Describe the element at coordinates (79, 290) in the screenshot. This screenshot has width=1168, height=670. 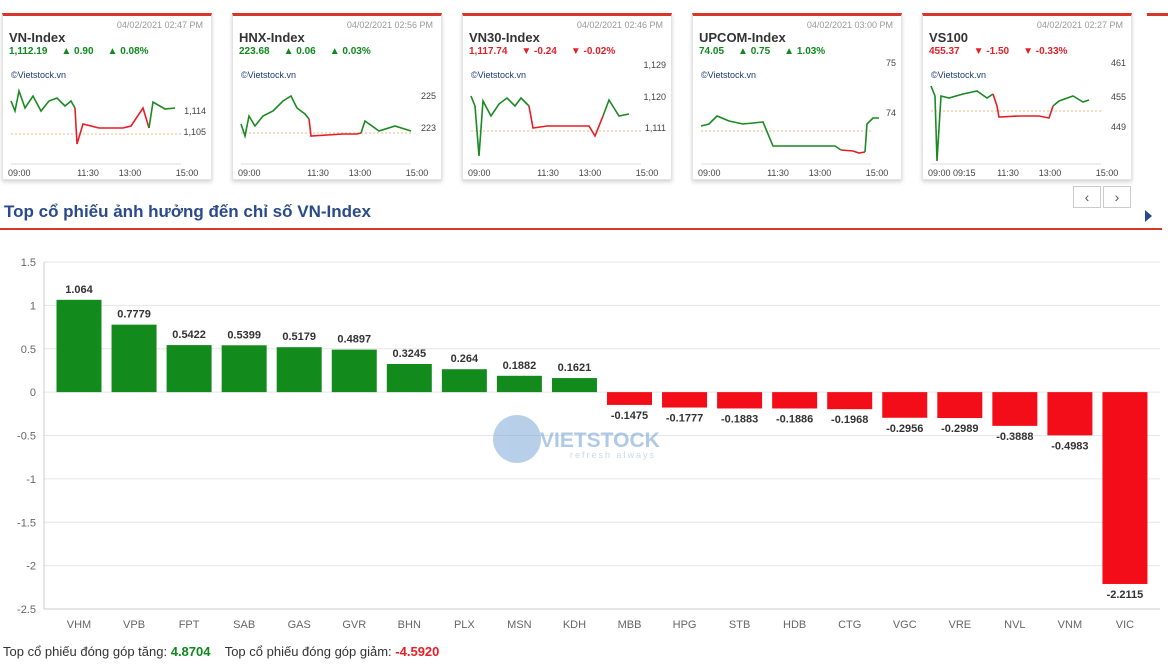
I see `data-label: 1.064` at that location.